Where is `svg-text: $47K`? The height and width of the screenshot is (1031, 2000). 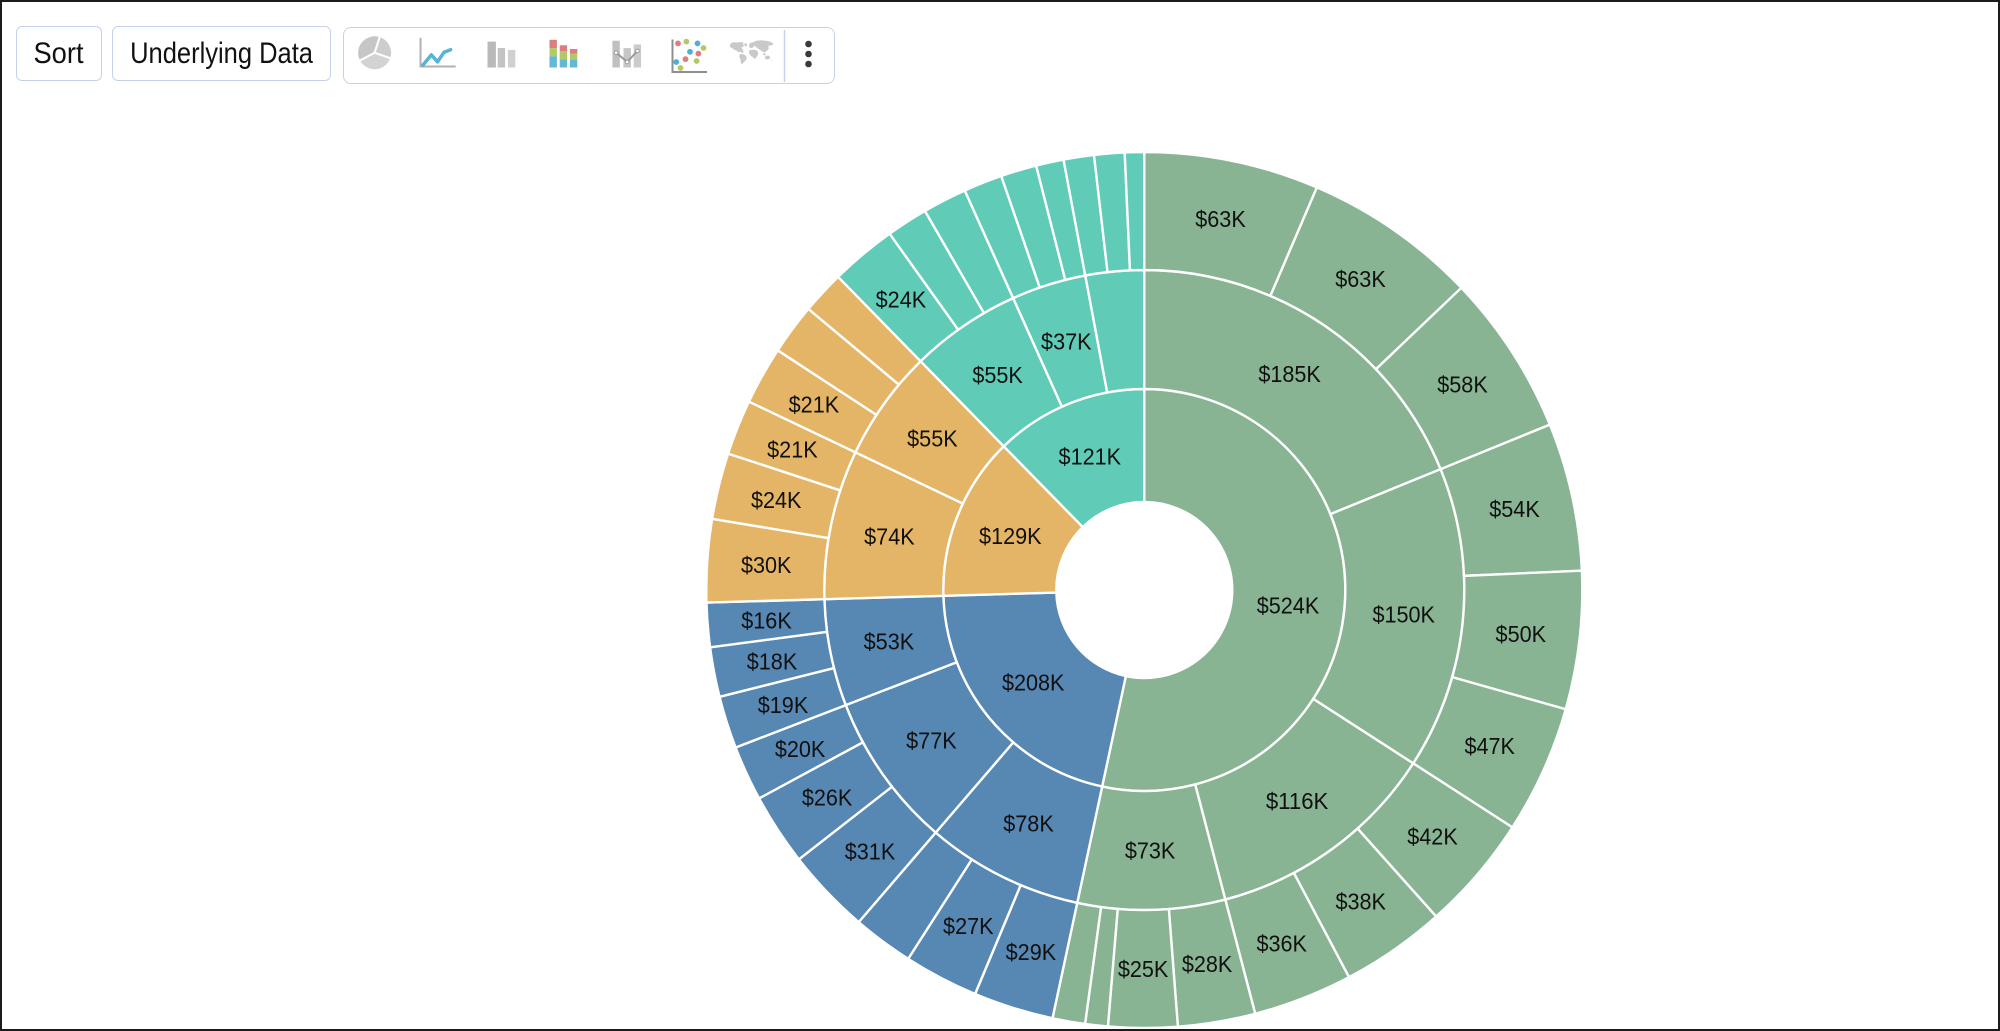
svg-text: $47K is located at coordinates (1489, 746).